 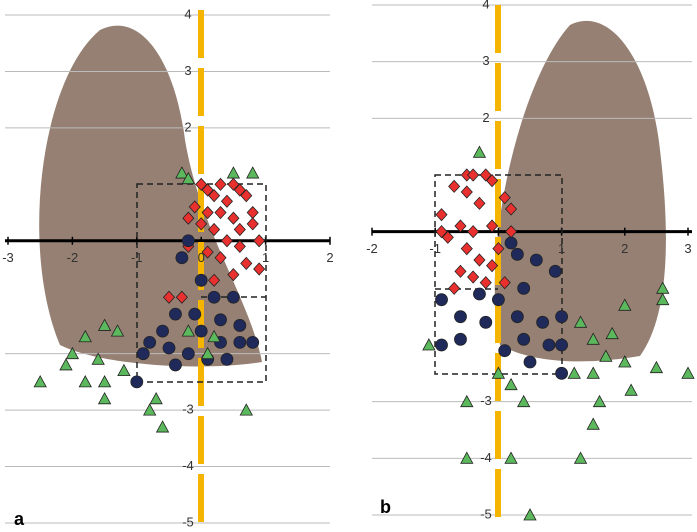 I want to click on x-tick-label: -3, so click(x=8, y=257).